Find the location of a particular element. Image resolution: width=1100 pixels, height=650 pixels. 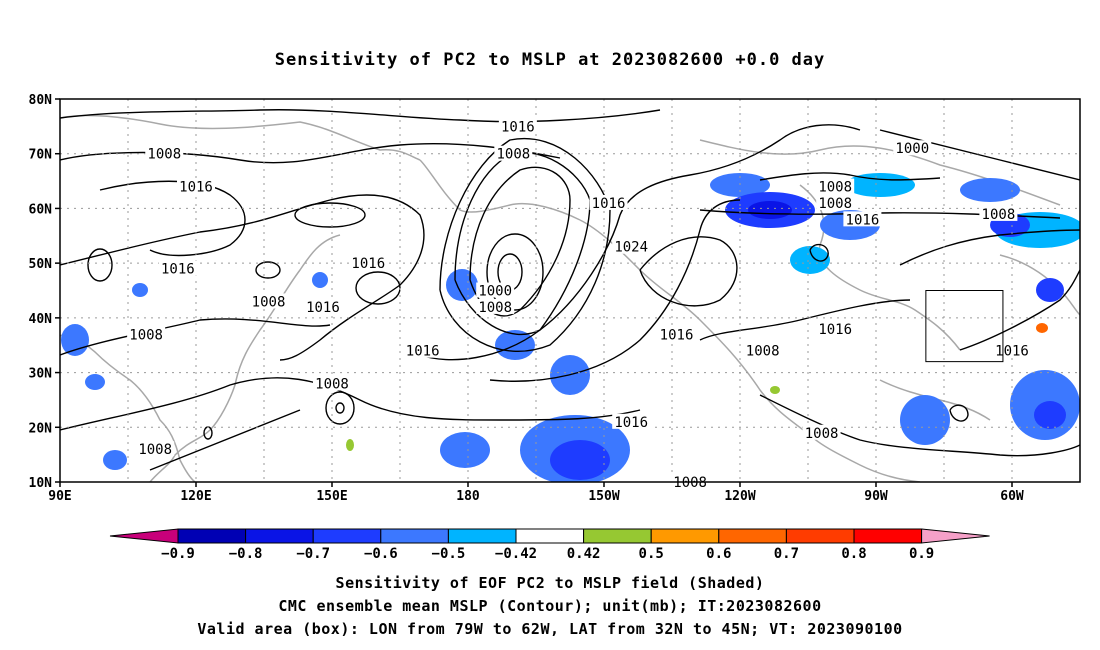

lon-tick-label: 90E is located at coordinates (59, 496).